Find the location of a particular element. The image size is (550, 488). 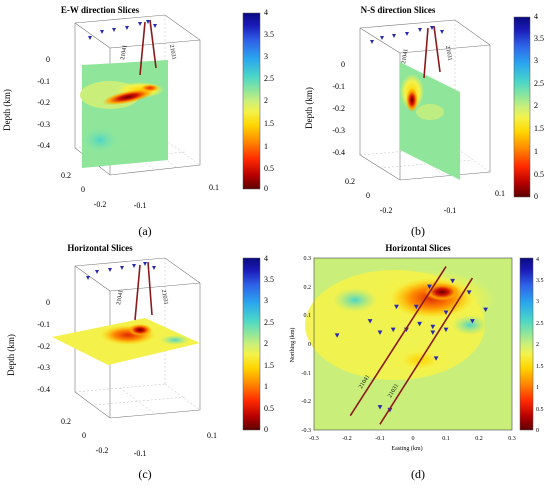

panel-c-xticks: 0.2 0 -0.2 is located at coordinates (84, 436).